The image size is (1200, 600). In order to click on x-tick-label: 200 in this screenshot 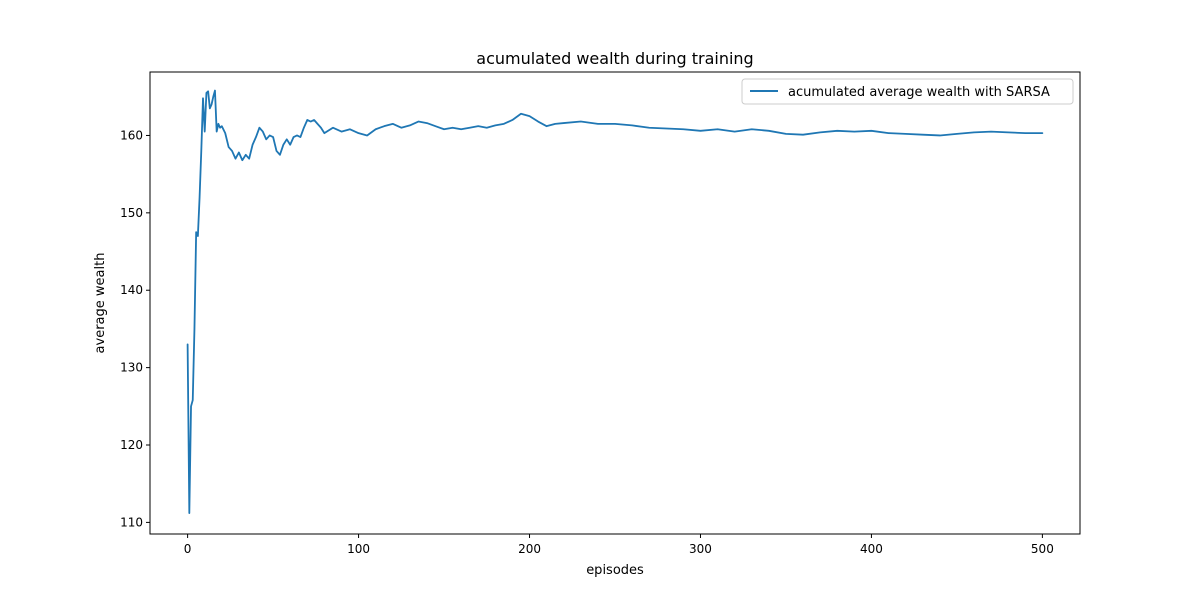, I will do `click(529, 549)`.